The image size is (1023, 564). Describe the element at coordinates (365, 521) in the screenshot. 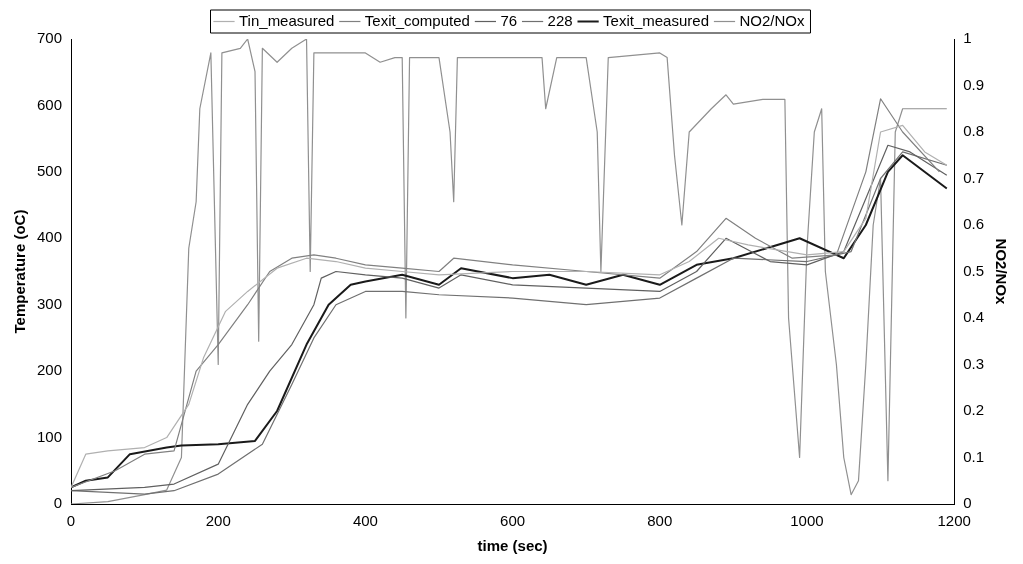

I see `x-tick-label: 400` at that location.